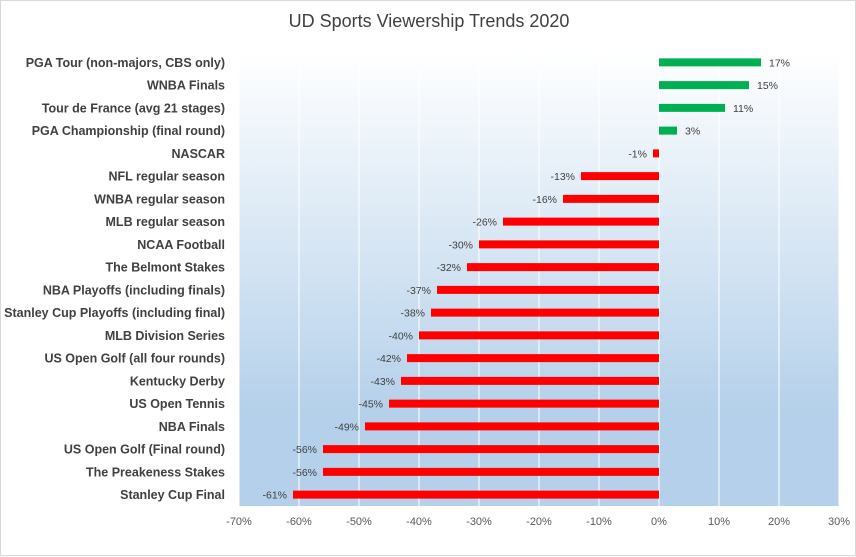  What do you see at coordinates (659, 522) in the screenshot?
I see `x-tick-label: 0%` at bounding box center [659, 522].